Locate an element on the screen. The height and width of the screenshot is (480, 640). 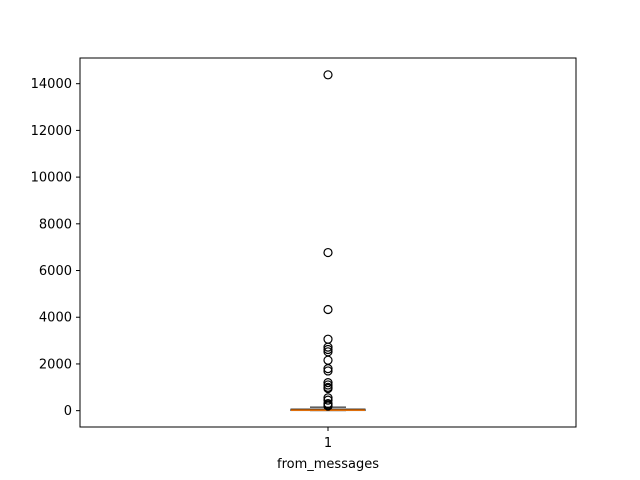
x-tick-label: 1 is located at coordinates (328, 443).